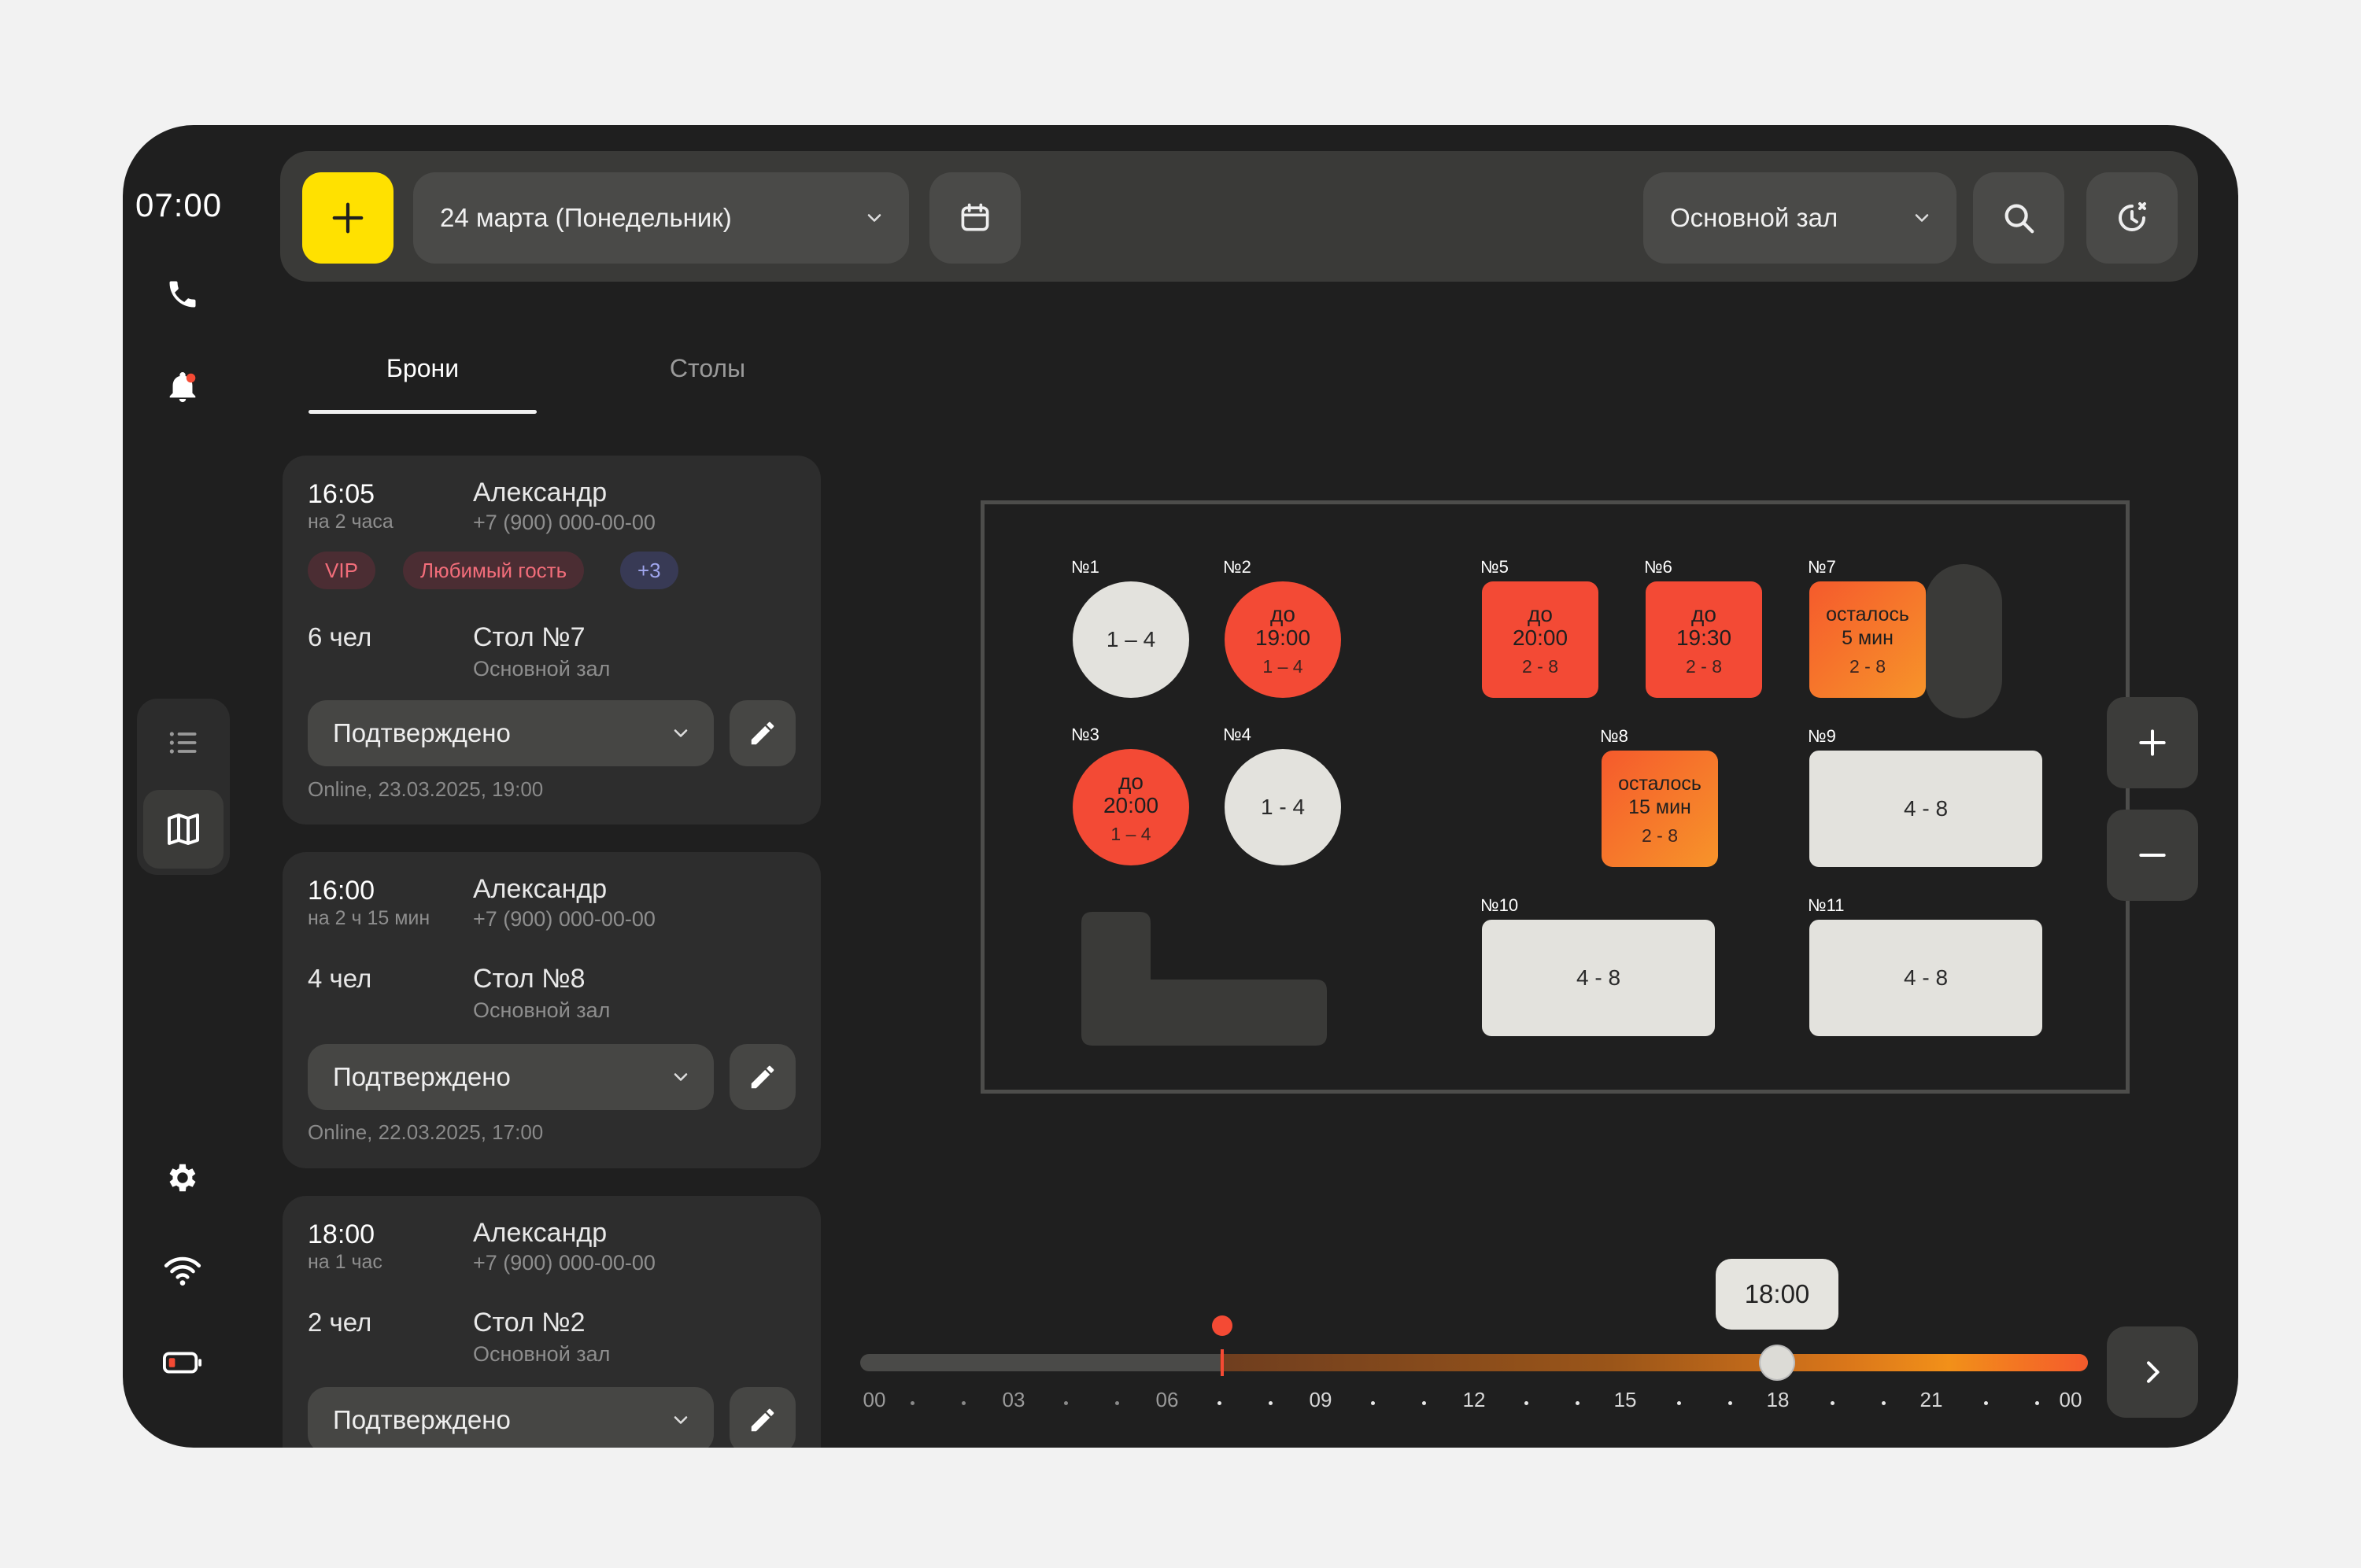 Image resolution: width=2361 pixels, height=1568 pixels. I want to click on table-status-line1: осталось, so click(1867, 614).